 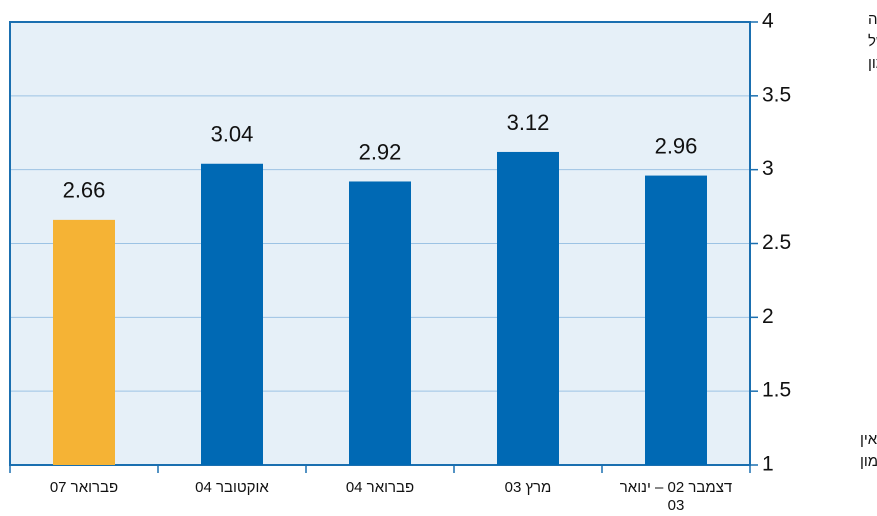 What do you see at coordinates (868, 439) in the screenshot?
I see `y-axis-bottom-label: כלל אין` at bounding box center [868, 439].